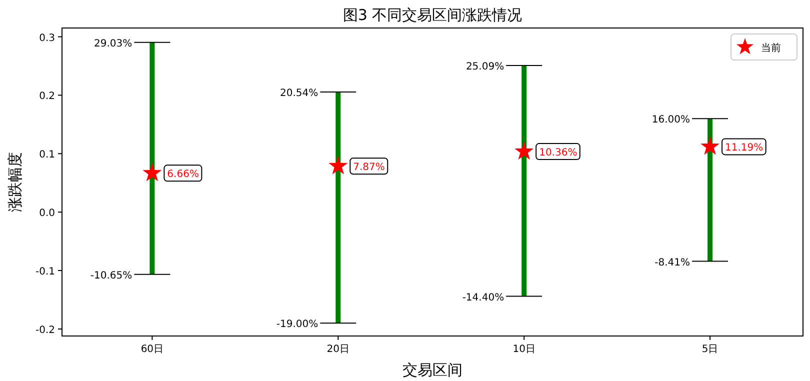 This screenshot has width=810, height=381. I want to click on annotation: -19.00%, so click(297, 324).